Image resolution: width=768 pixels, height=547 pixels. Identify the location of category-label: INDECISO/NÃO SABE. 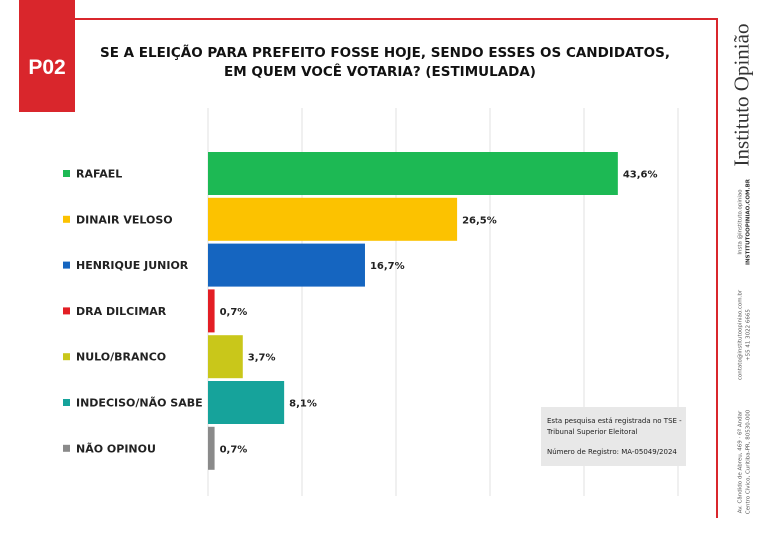
(139, 403).